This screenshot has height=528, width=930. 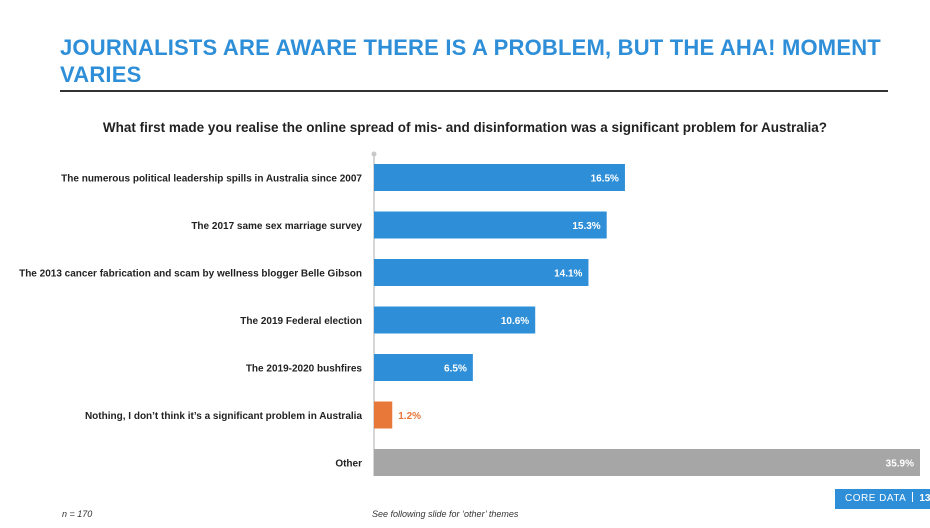 What do you see at coordinates (304, 369) in the screenshot?
I see `category-label: The 2019-2020 bushfires` at bounding box center [304, 369].